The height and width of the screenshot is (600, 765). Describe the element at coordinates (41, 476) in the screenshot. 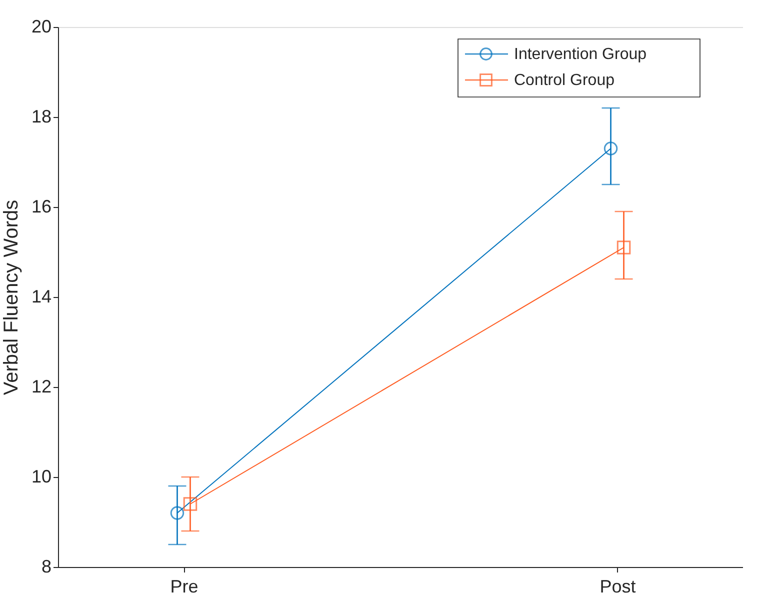

I see `y-tick-label: 10` at that location.